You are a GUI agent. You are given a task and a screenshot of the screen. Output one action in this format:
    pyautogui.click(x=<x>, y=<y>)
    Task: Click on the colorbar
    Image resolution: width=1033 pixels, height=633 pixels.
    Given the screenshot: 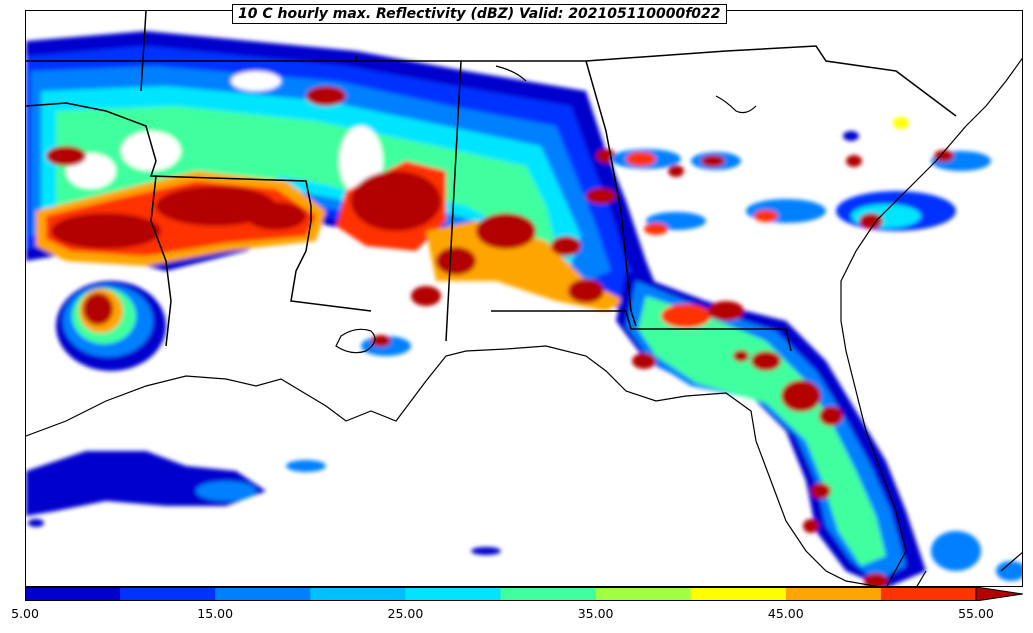 What is the action you would take?
    pyautogui.click(x=524, y=594)
    